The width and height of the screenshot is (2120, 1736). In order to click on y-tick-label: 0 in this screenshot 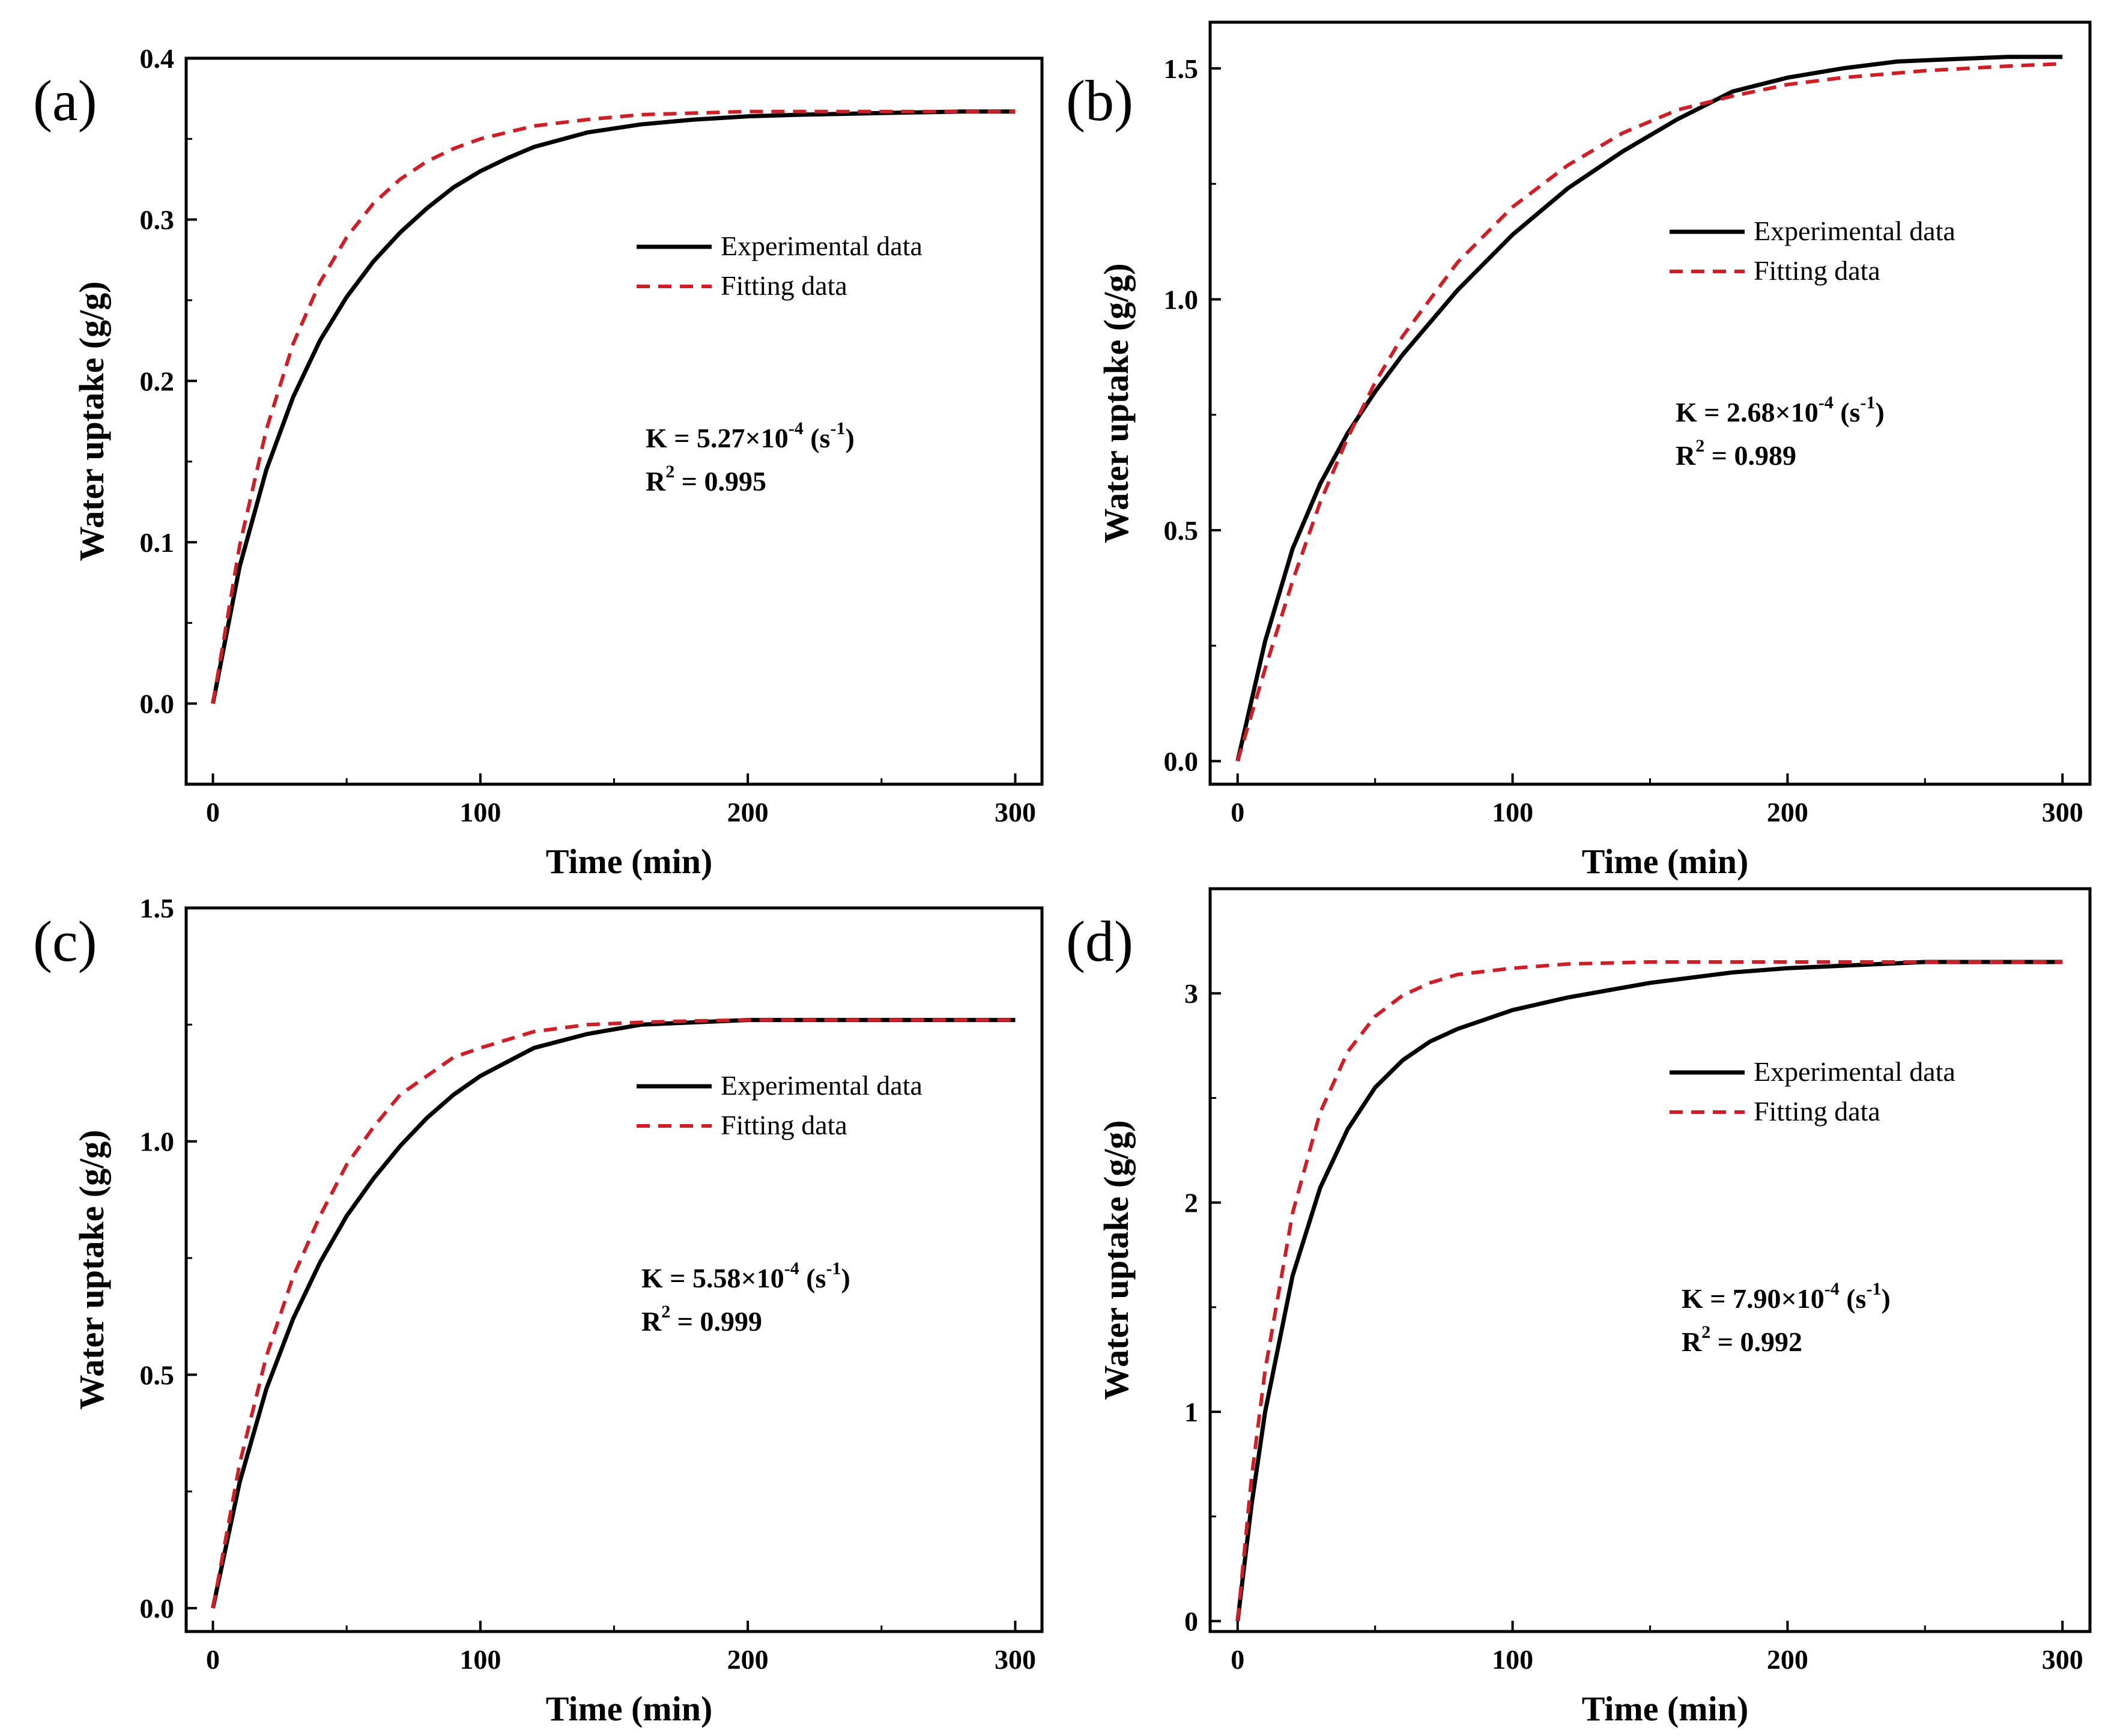, I will do `click(1191, 1621)`.